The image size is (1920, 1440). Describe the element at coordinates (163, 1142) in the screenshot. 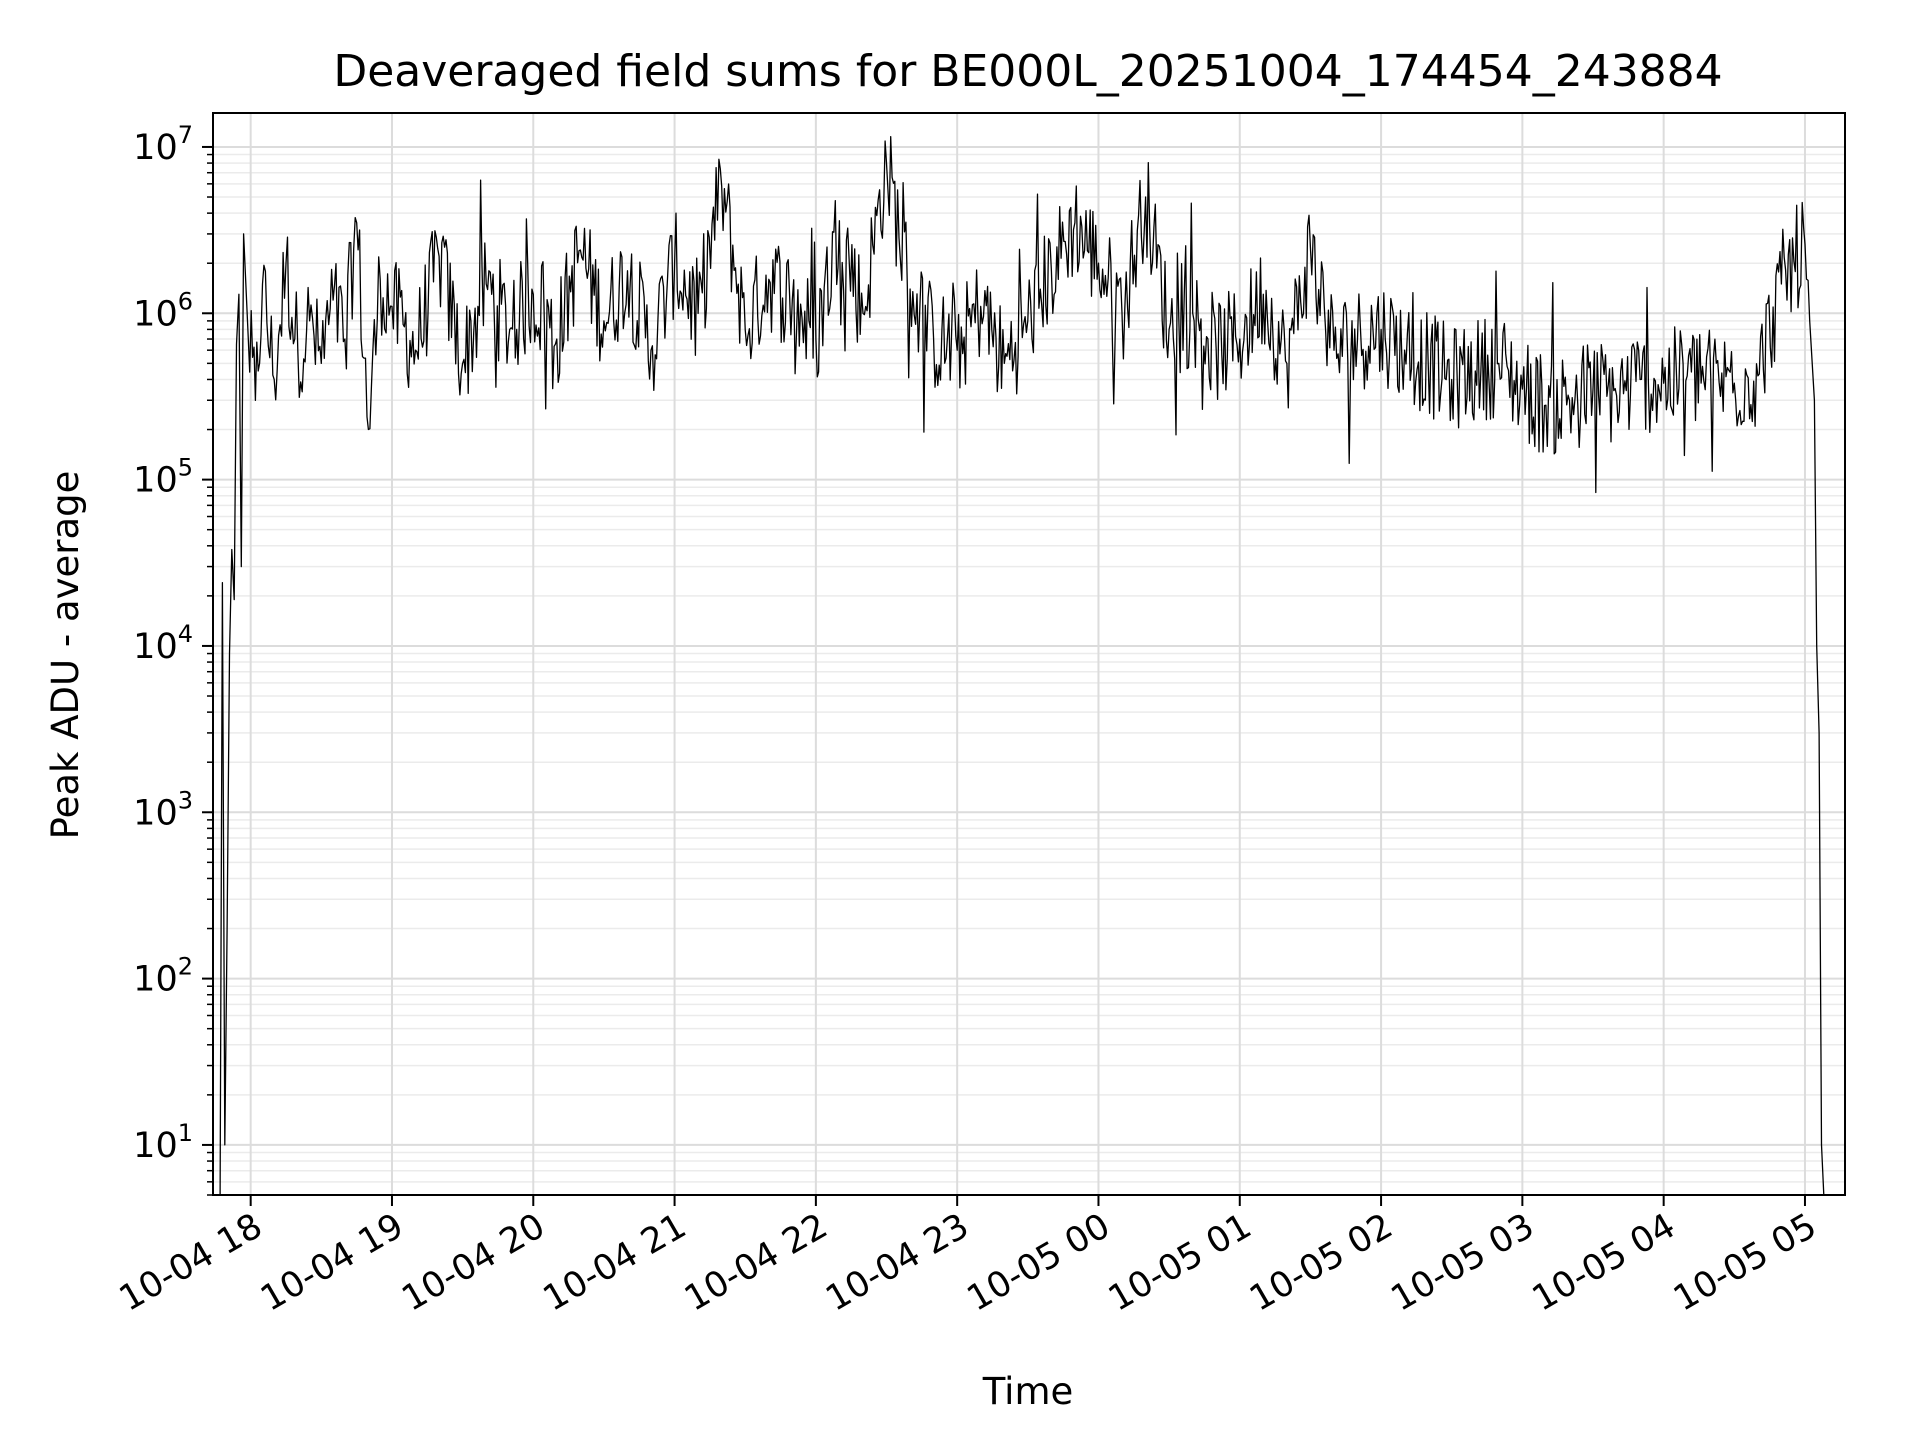

I see `y-tick-label: 10¹` at that location.